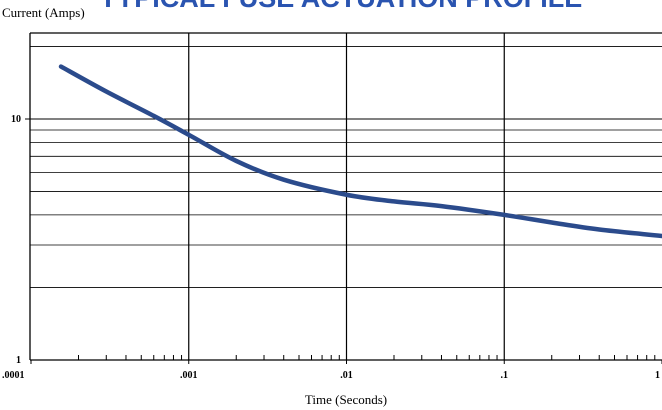 The image size is (662, 410). I want to click on y-tick-label: 10, so click(16, 119).